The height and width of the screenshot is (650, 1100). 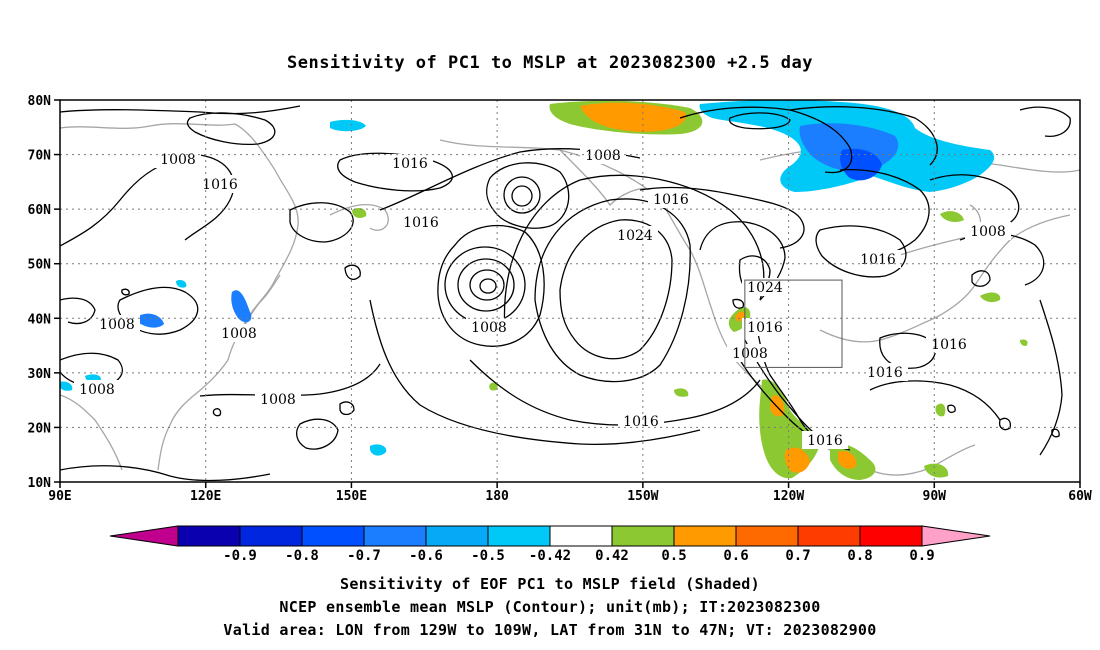 What do you see at coordinates (40, 319) in the screenshot?
I see `lat-tick-label: 40N` at bounding box center [40, 319].